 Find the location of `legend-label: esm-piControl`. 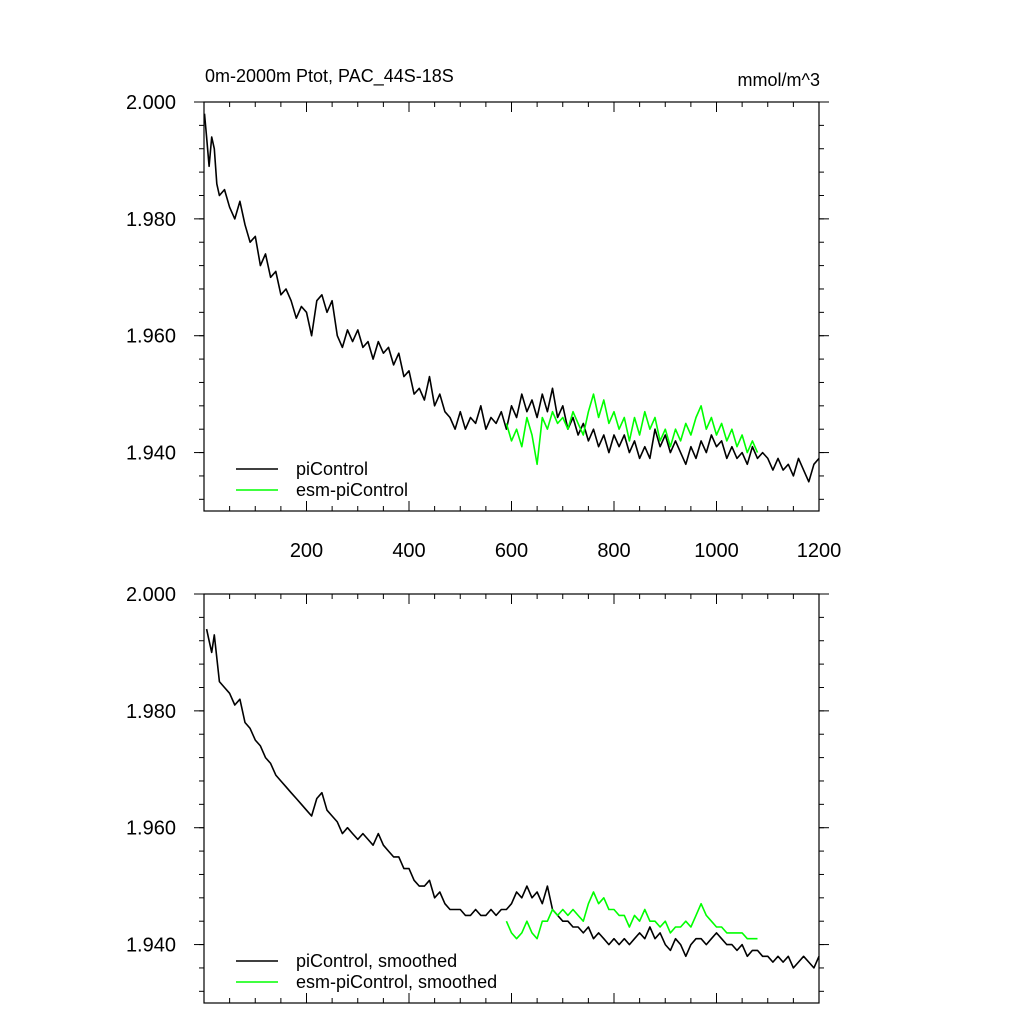

legend-label: esm-piControl is located at coordinates (352, 490).